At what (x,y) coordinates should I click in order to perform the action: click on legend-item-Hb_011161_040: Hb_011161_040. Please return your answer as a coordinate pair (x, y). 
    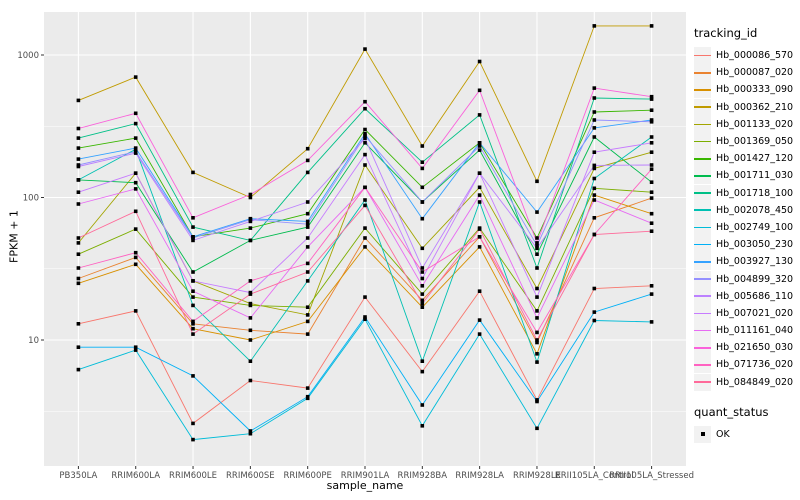
    Looking at the image, I should click on (746, 331).